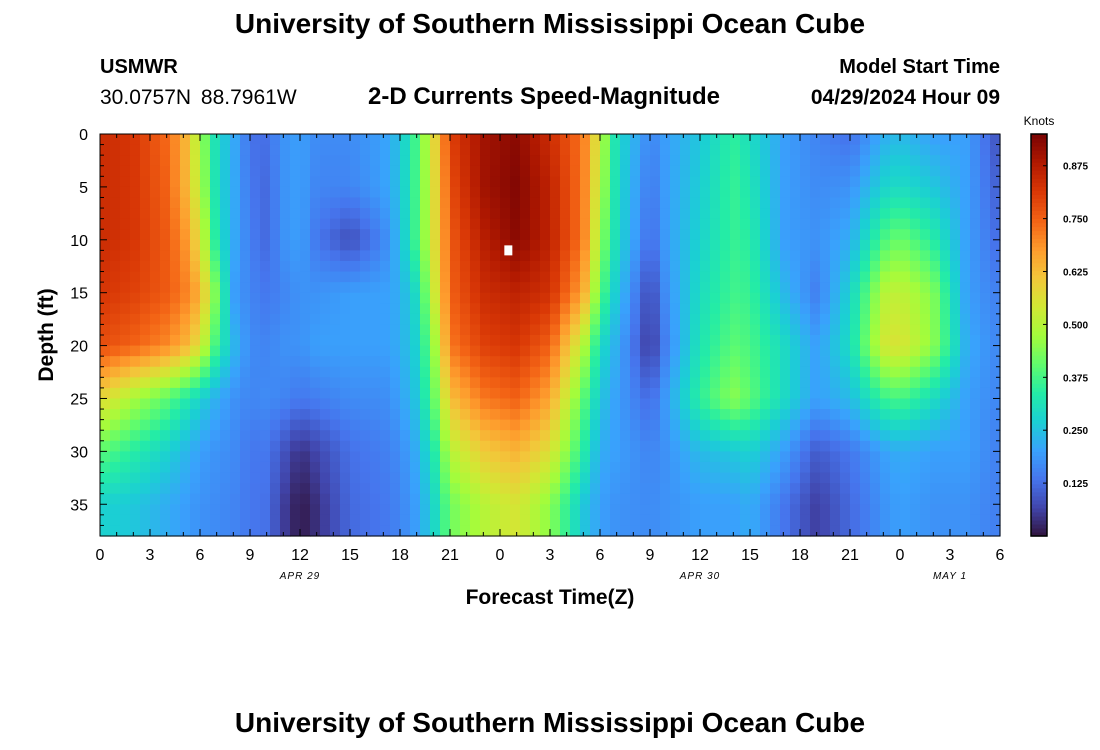 Image resolution: width=1100 pixels, height=750 pixels. Describe the element at coordinates (850, 555) in the screenshot. I see `x-tick-label: 21` at that location.